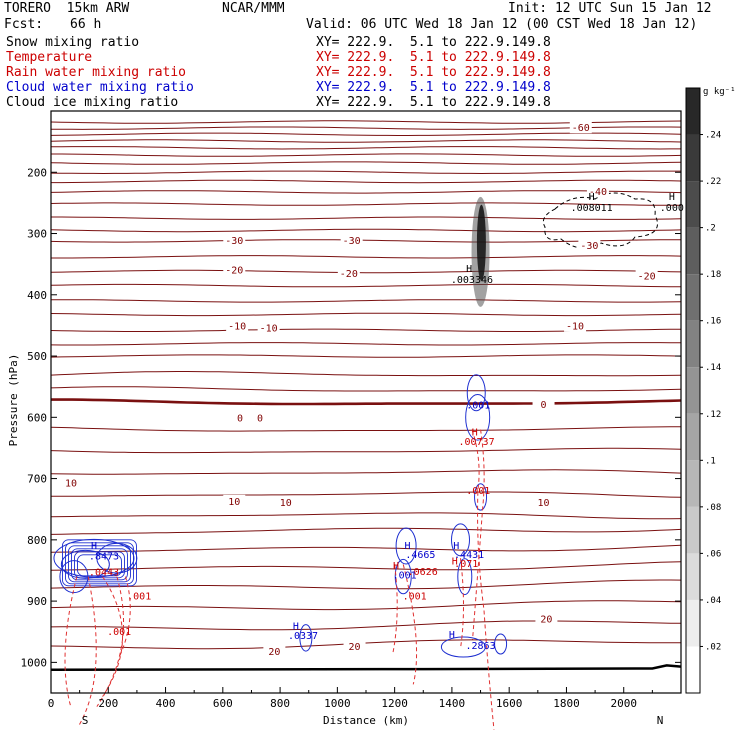  What do you see at coordinates (86, 24) in the screenshot?
I see `forecast-hour: 66 h` at bounding box center [86, 24].